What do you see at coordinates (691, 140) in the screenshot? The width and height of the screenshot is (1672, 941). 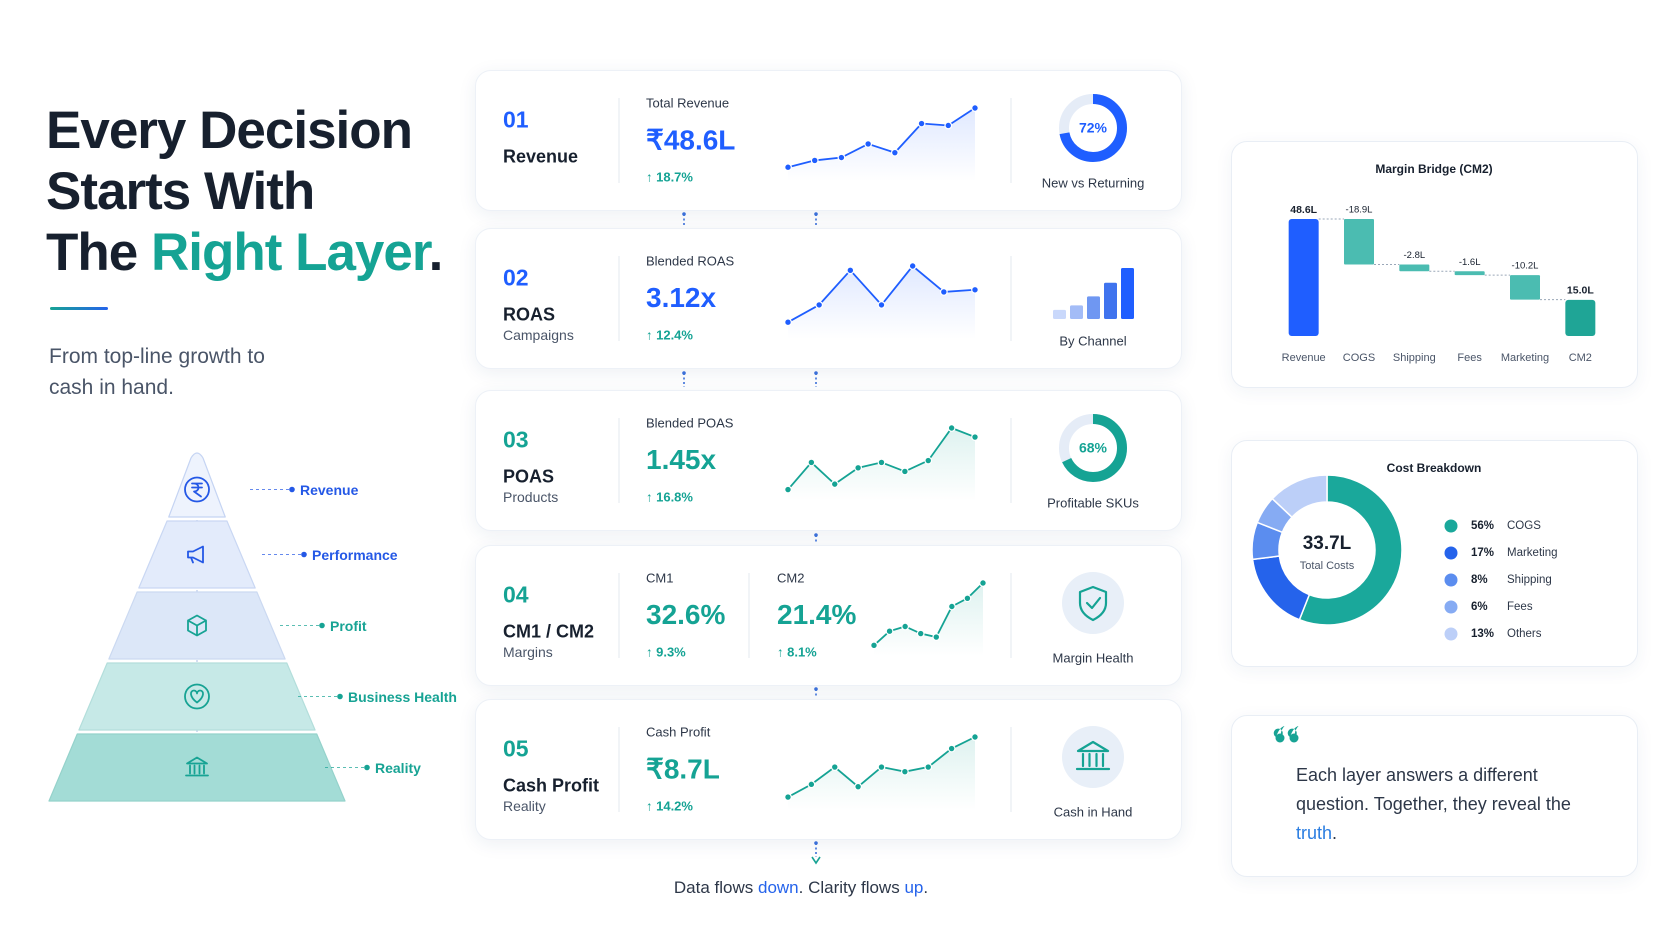 I see `metric-value: ₹48.6L` at bounding box center [691, 140].